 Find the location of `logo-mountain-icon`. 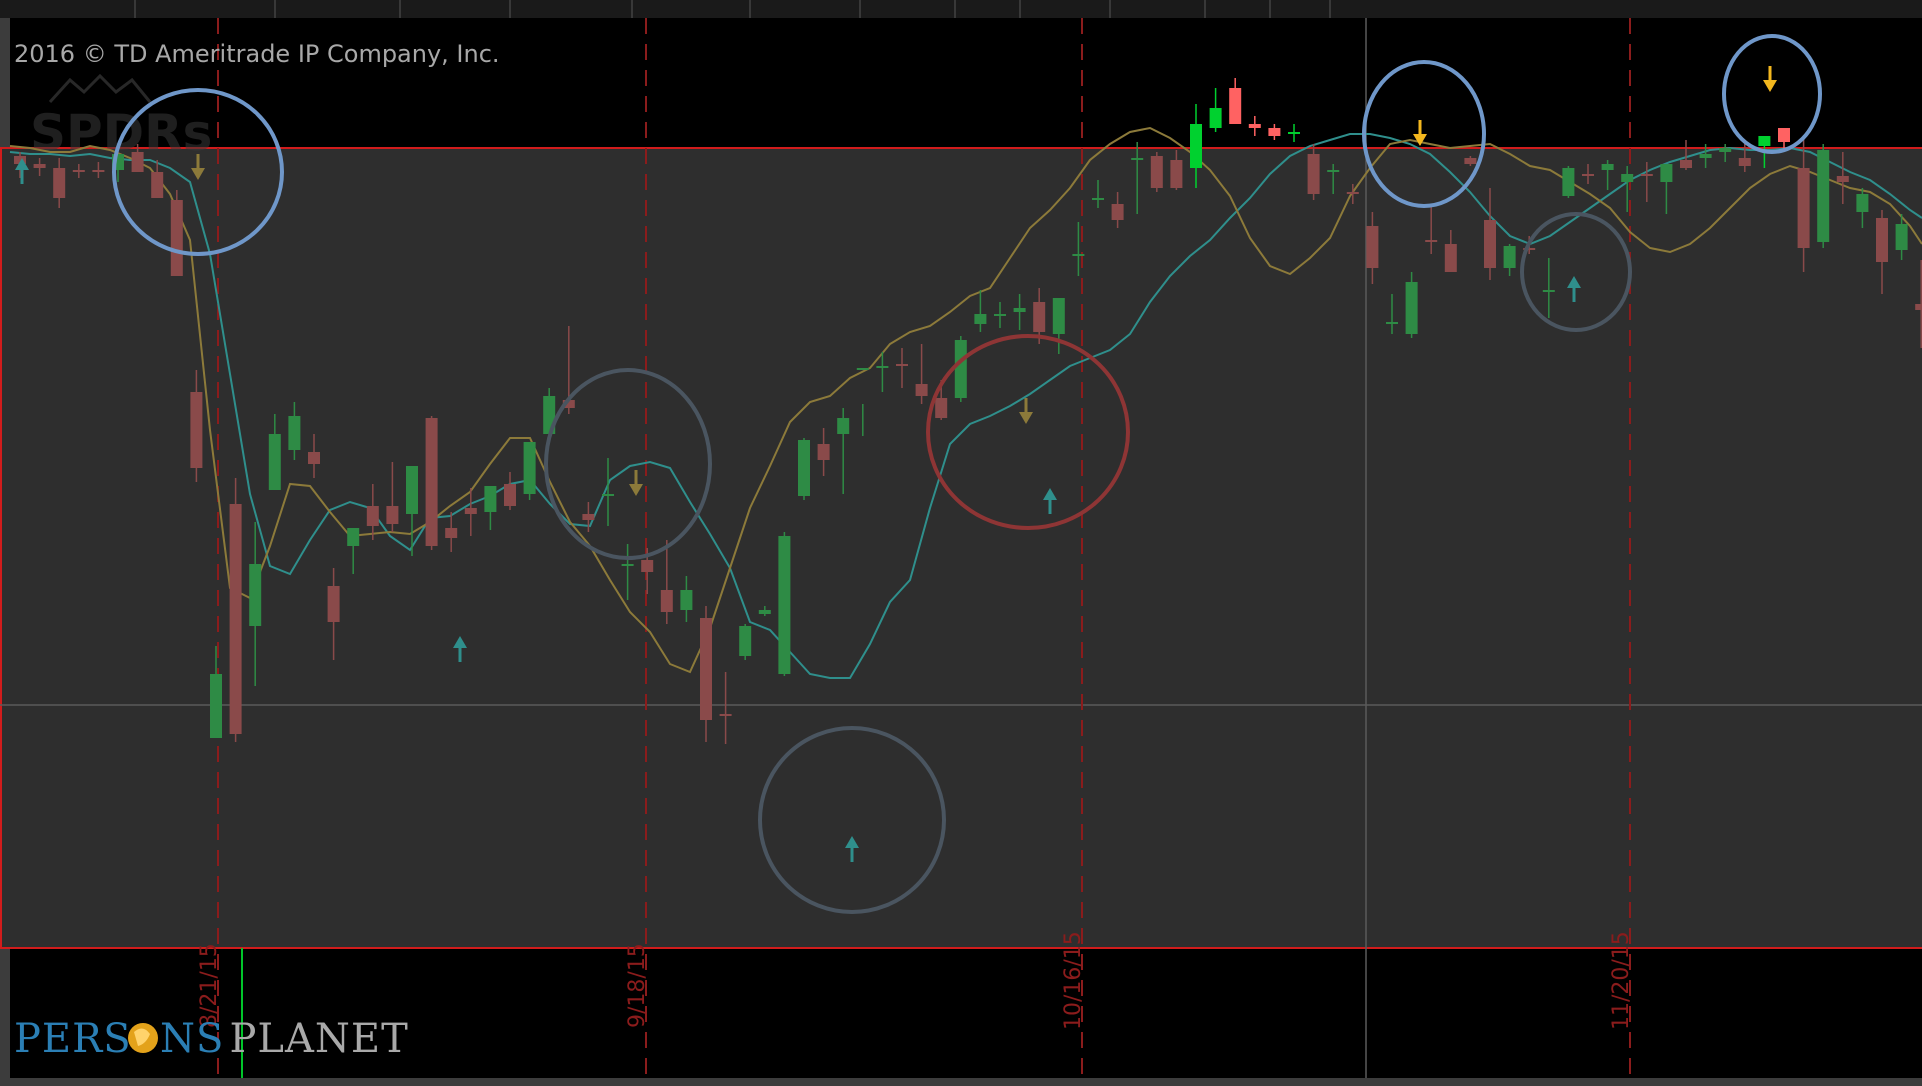

logo-mountain-icon is located at coordinates (100, 88).